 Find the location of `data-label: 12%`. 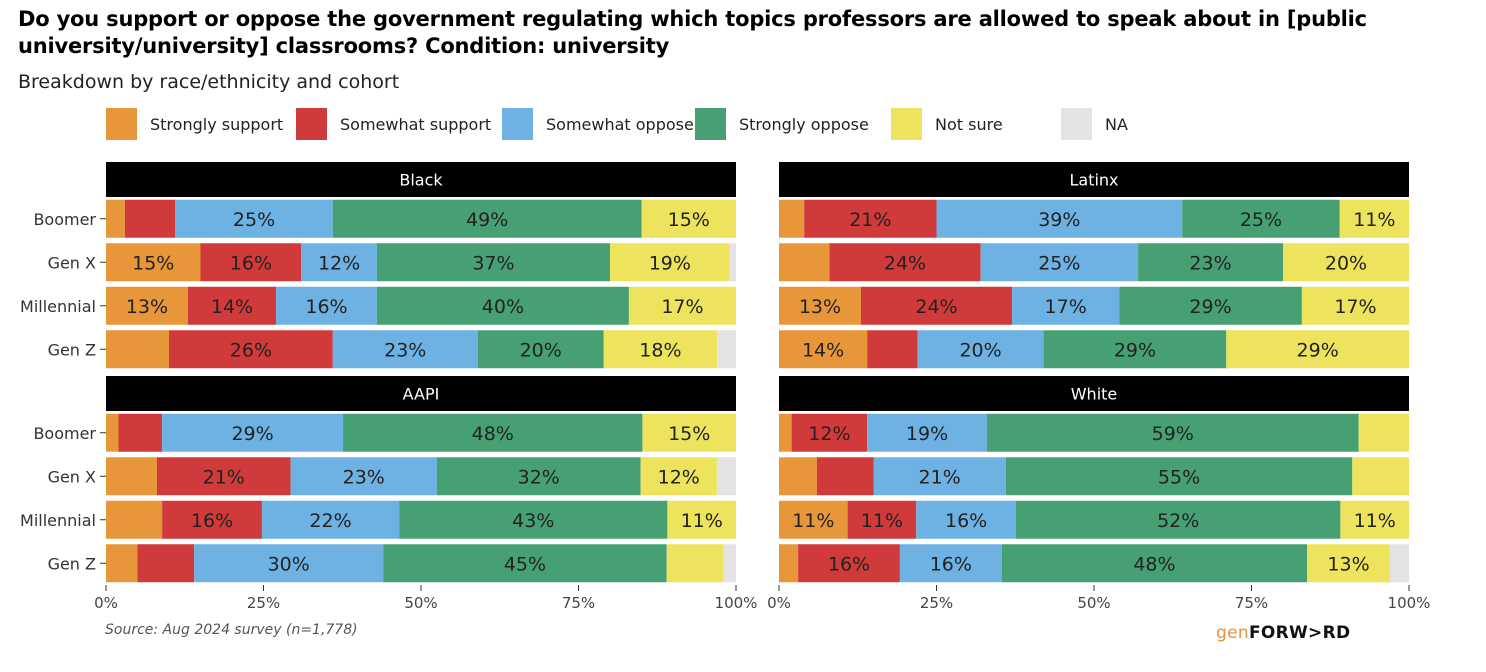

data-label: 12% is located at coordinates (679, 477).